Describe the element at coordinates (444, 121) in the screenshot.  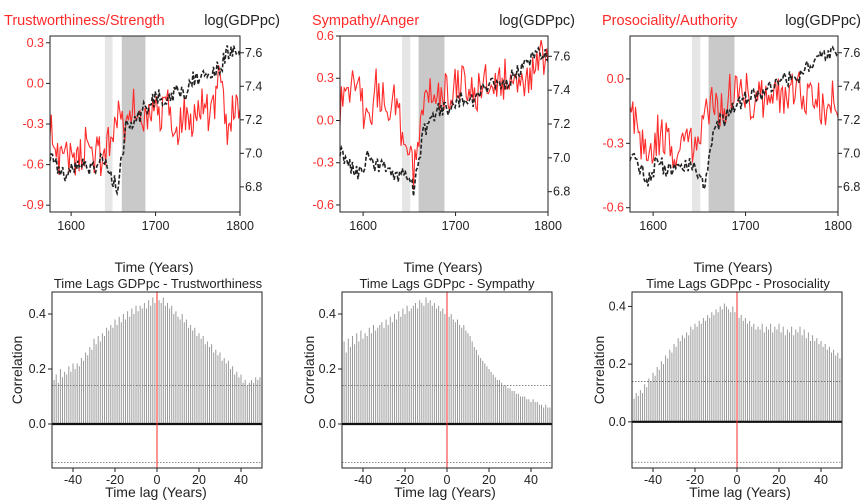
I see `panel-2-series-gdp-line` at that location.